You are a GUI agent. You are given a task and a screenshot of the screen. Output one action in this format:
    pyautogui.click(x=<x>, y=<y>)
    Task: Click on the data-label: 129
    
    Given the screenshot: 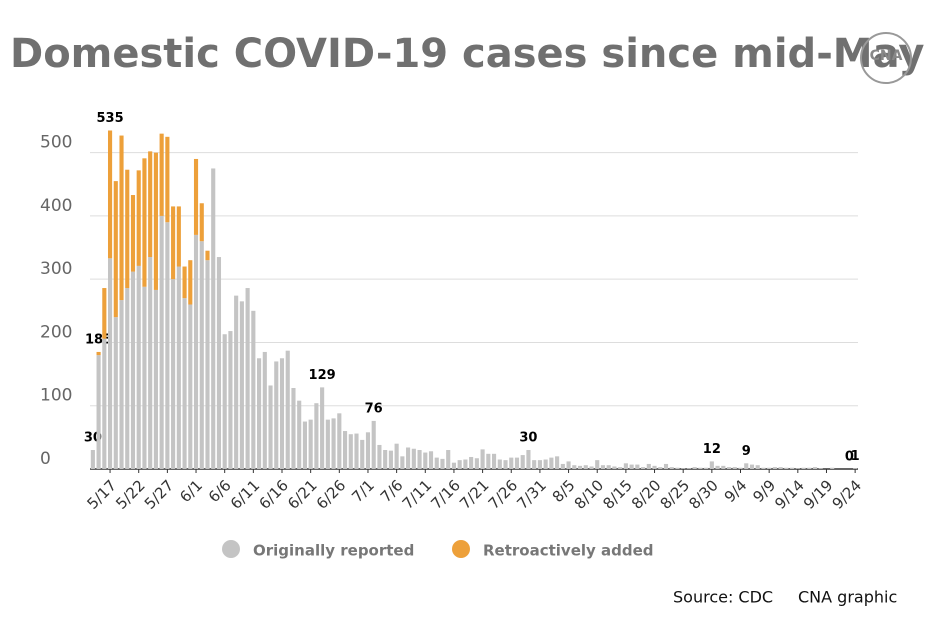 What is the action you would take?
    pyautogui.click(x=322, y=375)
    